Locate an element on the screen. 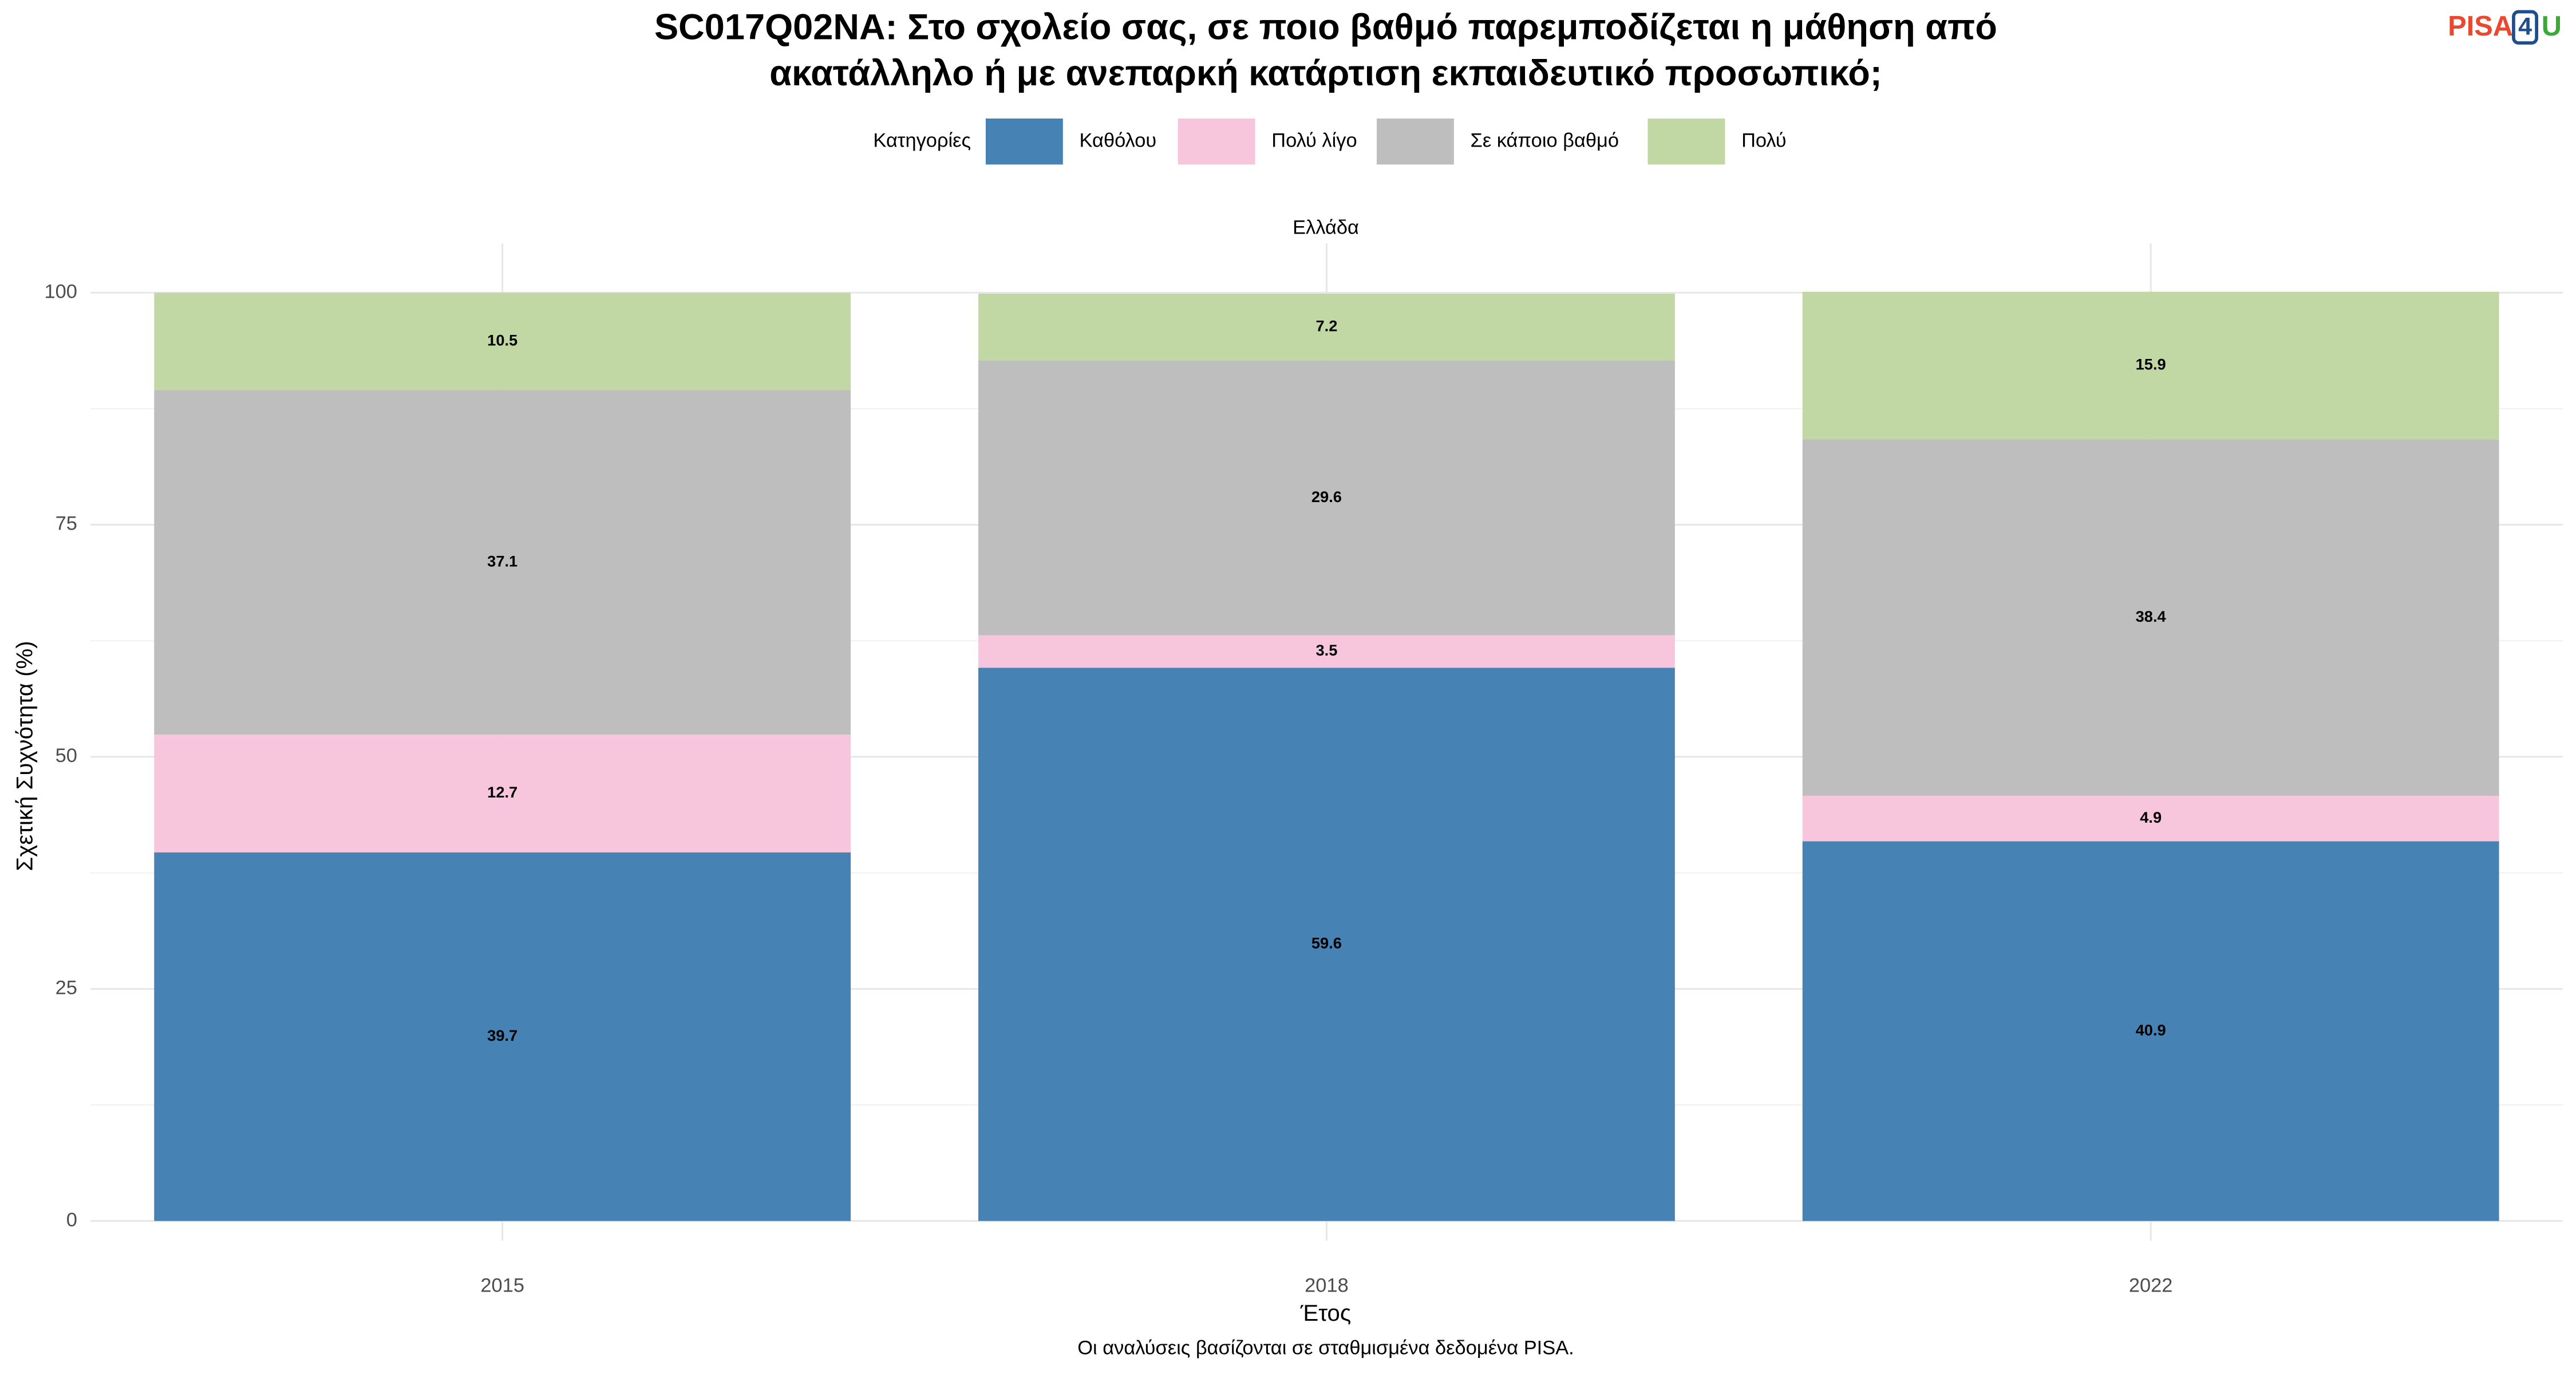 This screenshot has width=2576, height=1374. data-label: 4.9 is located at coordinates (2151, 817).